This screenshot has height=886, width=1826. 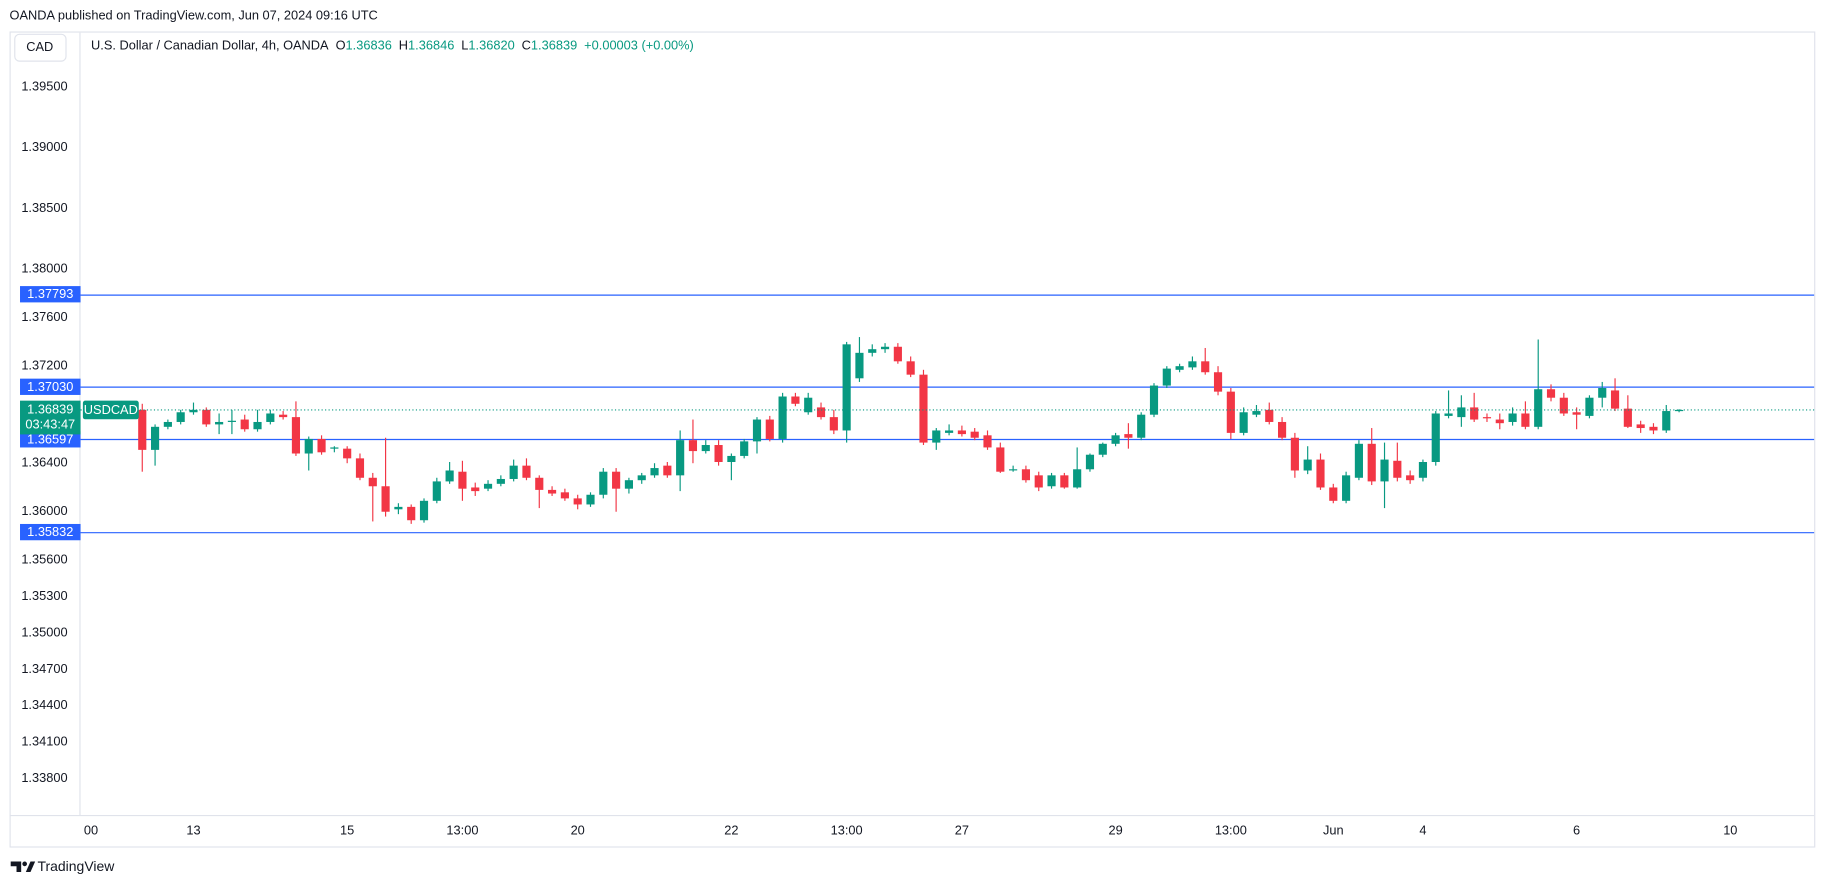 I want to click on legend-key: L, so click(x=464, y=45).